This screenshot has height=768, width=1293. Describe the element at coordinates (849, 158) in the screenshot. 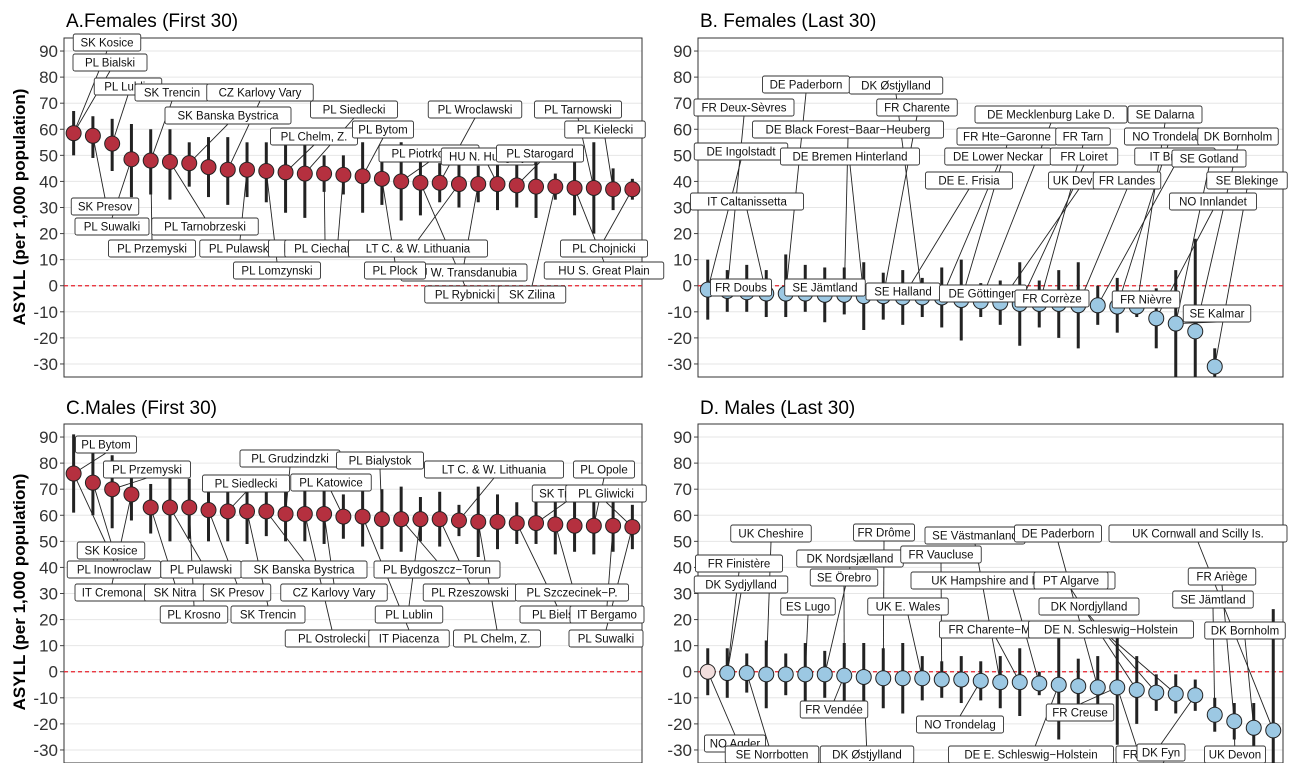

I see `region-label: DE Bremen Hinterland` at that location.